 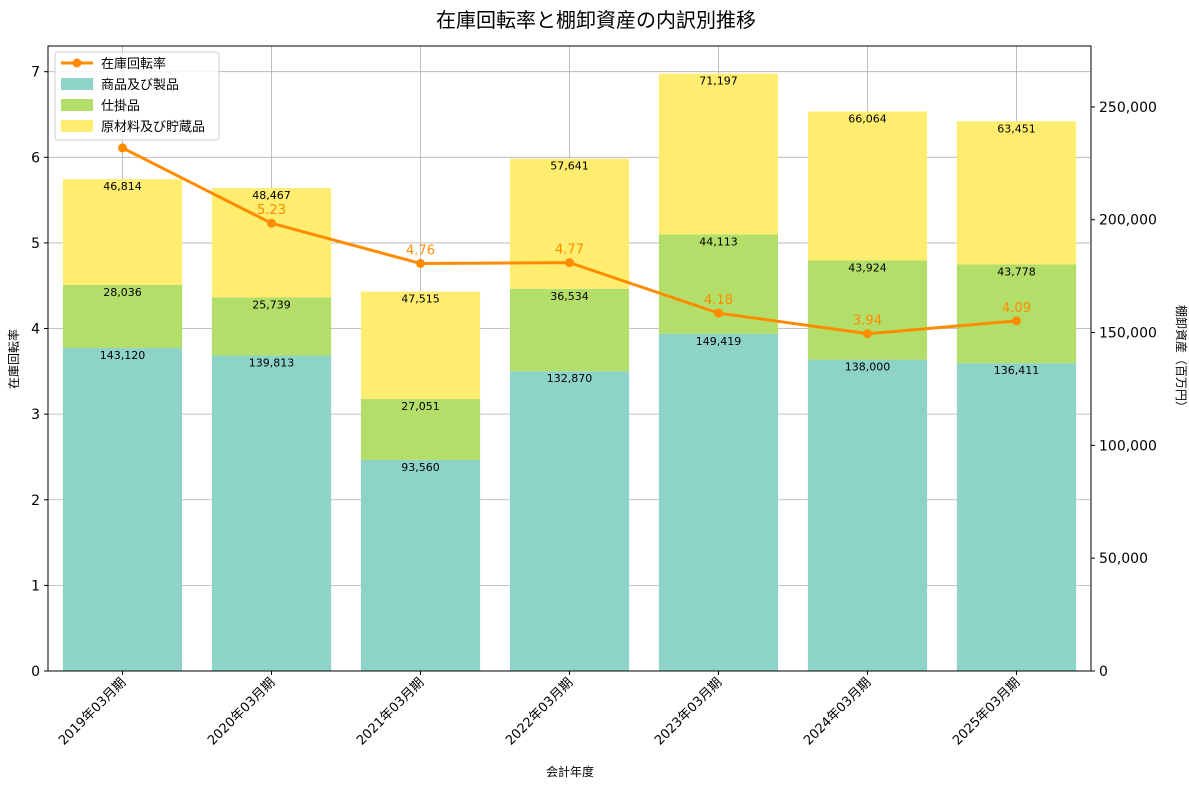 What do you see at coordinates (569, 166) in the screenshot?
I see `bar-value-label: 57,641` at bounding box center [569, 166].